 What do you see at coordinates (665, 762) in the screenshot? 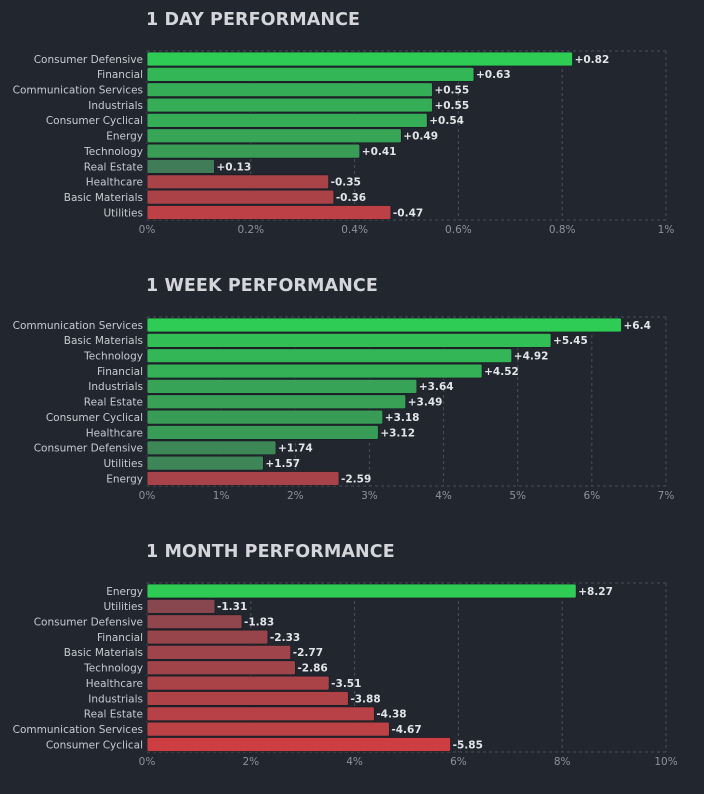
I see `x-tick-label: 10%` at bounding box center [665, 762].